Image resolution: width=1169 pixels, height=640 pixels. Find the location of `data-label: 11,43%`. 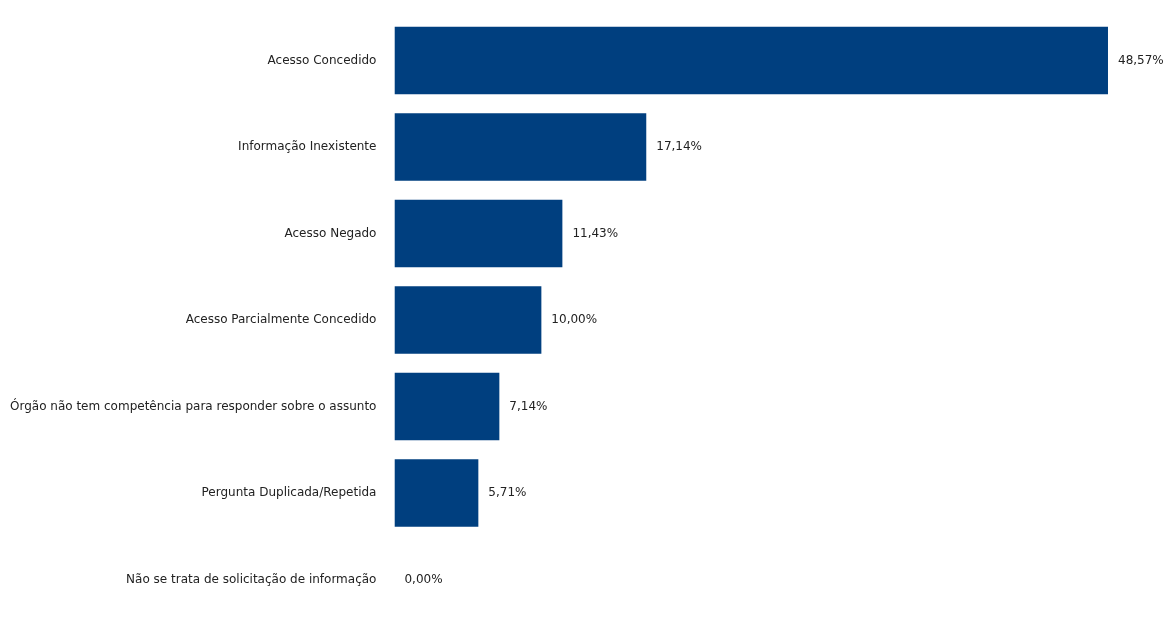

data-label: 11,43% is located at coordinates (595, 232).